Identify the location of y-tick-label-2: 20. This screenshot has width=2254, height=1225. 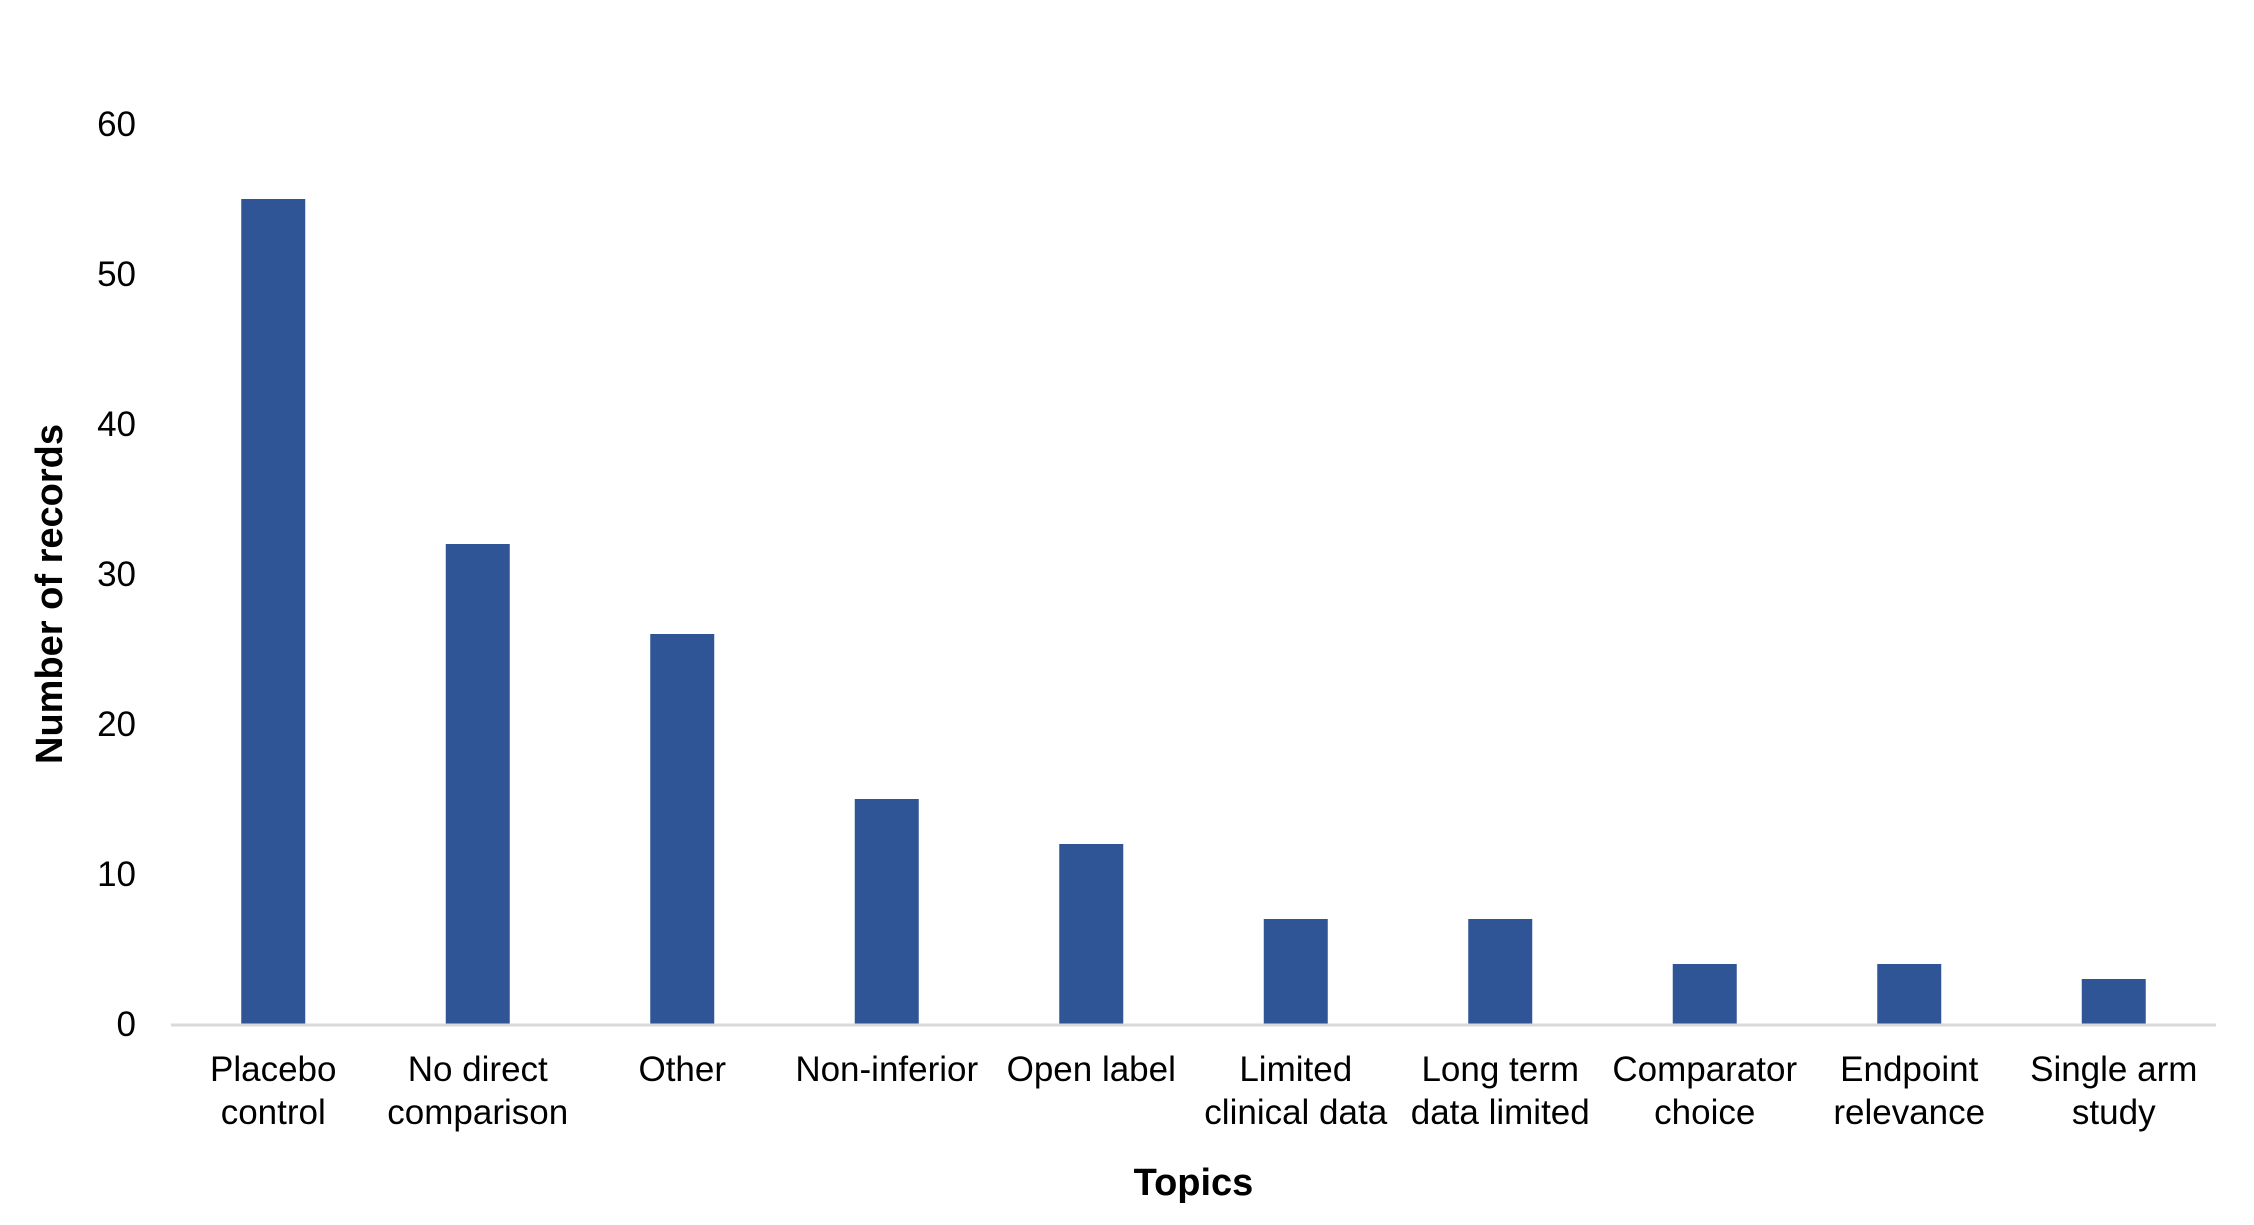
(116, 724).